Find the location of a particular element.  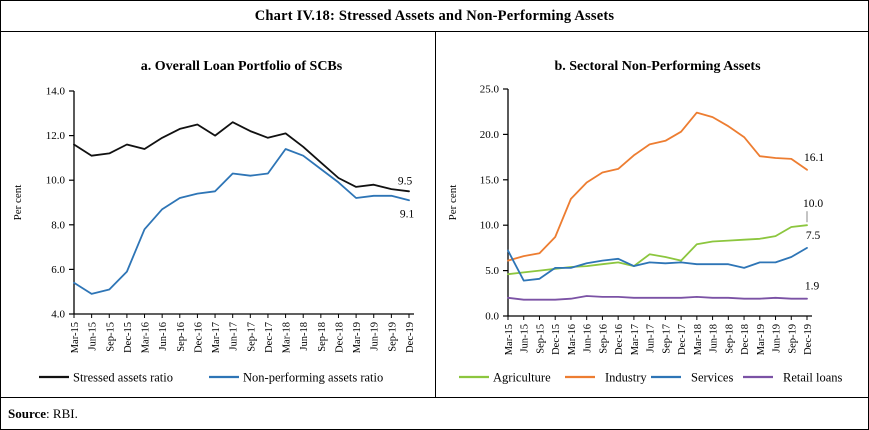

series-end-label-non-performing-assets-ratio: 9.1 is located at coordinates (407, 214).